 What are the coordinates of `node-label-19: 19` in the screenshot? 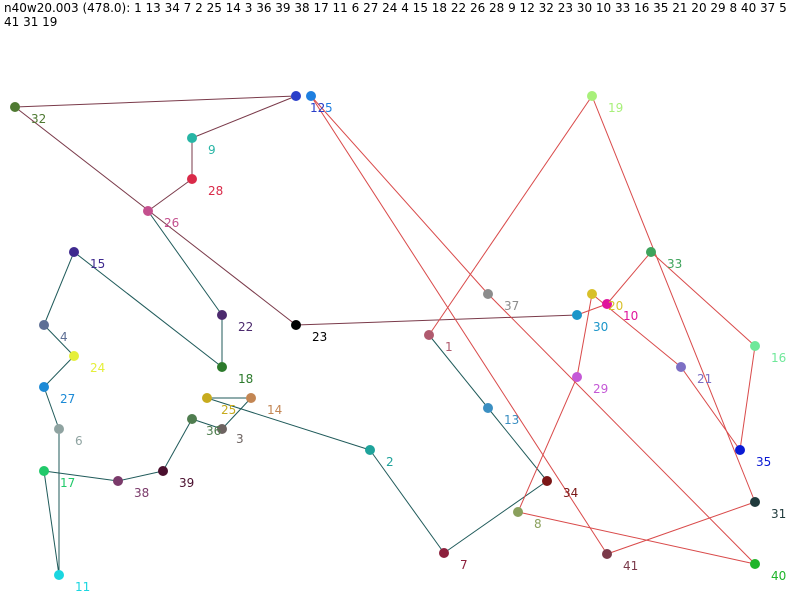 It's located at (615, 108).